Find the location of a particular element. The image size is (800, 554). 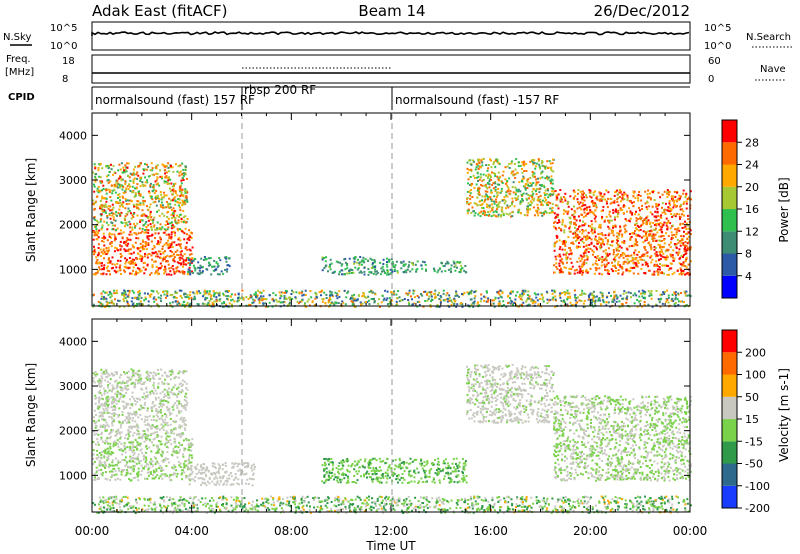

cpid-label: CPID is located at coordinates (21, 97).